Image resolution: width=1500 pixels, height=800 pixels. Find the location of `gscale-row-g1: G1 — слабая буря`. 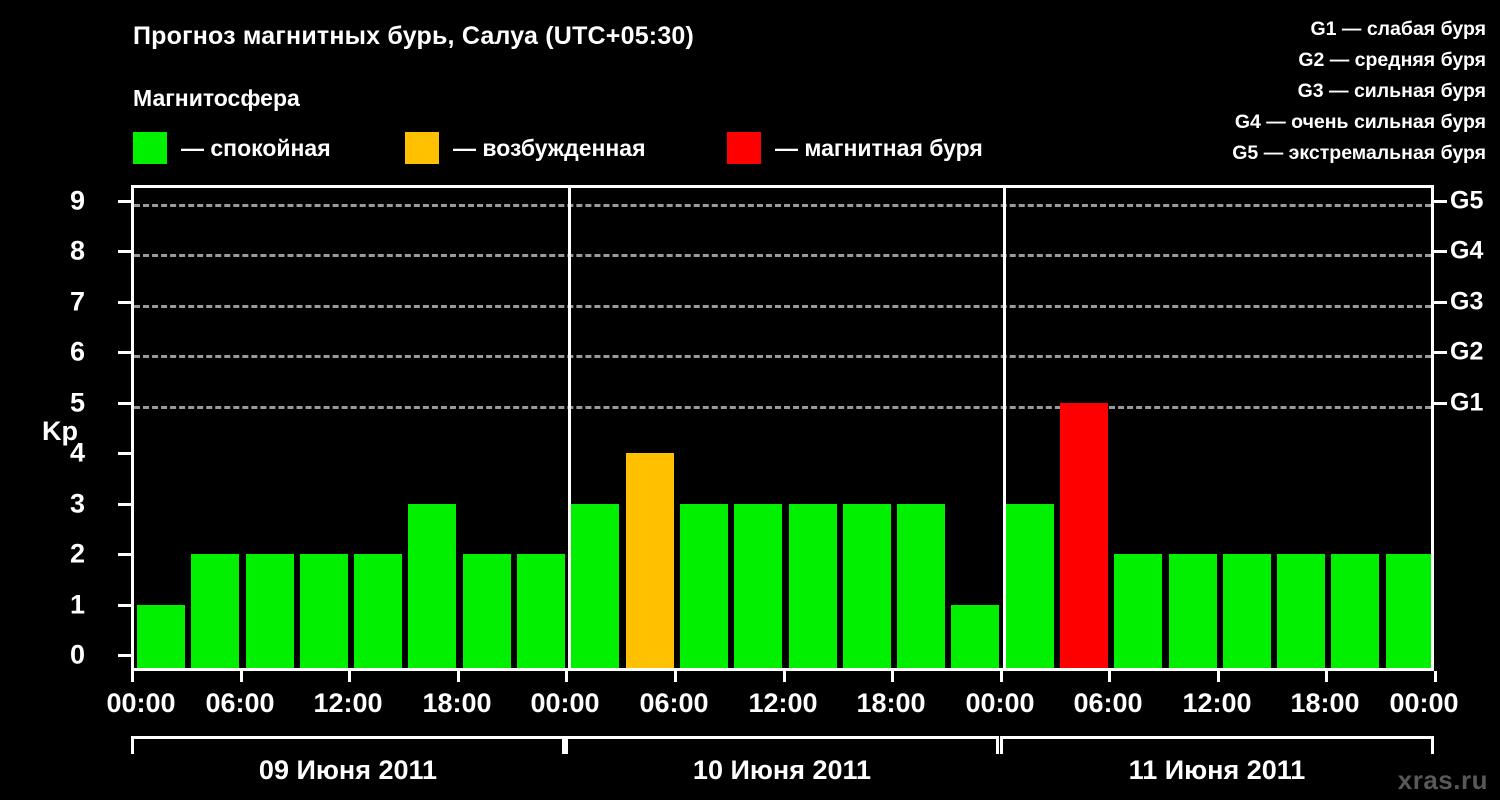

gscale-row-g1: G1 — слабая буря is located at coordinates (1398, 29).